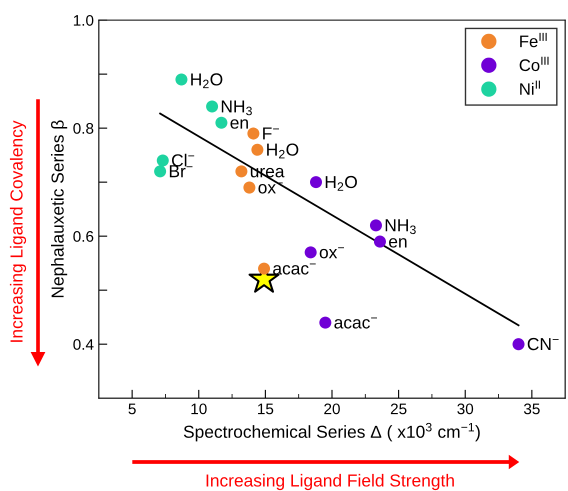 The height and width of the screenshot is (491, 568). I want to click on x-tick-label: 35, so click(532, 408).